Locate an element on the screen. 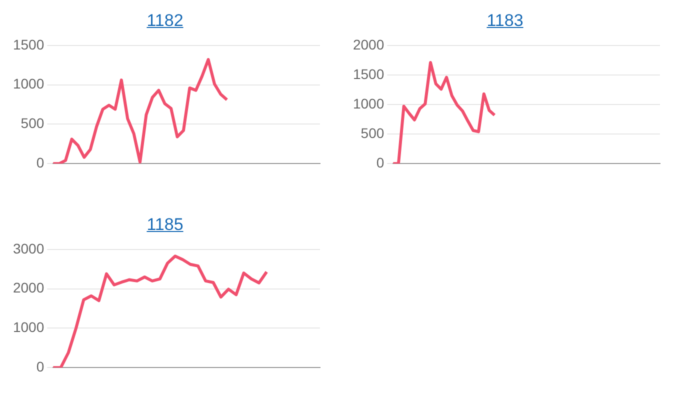 This screenshot has height=400, width=700. y-tick-label: 3000 is located at coordinates (28, 248).